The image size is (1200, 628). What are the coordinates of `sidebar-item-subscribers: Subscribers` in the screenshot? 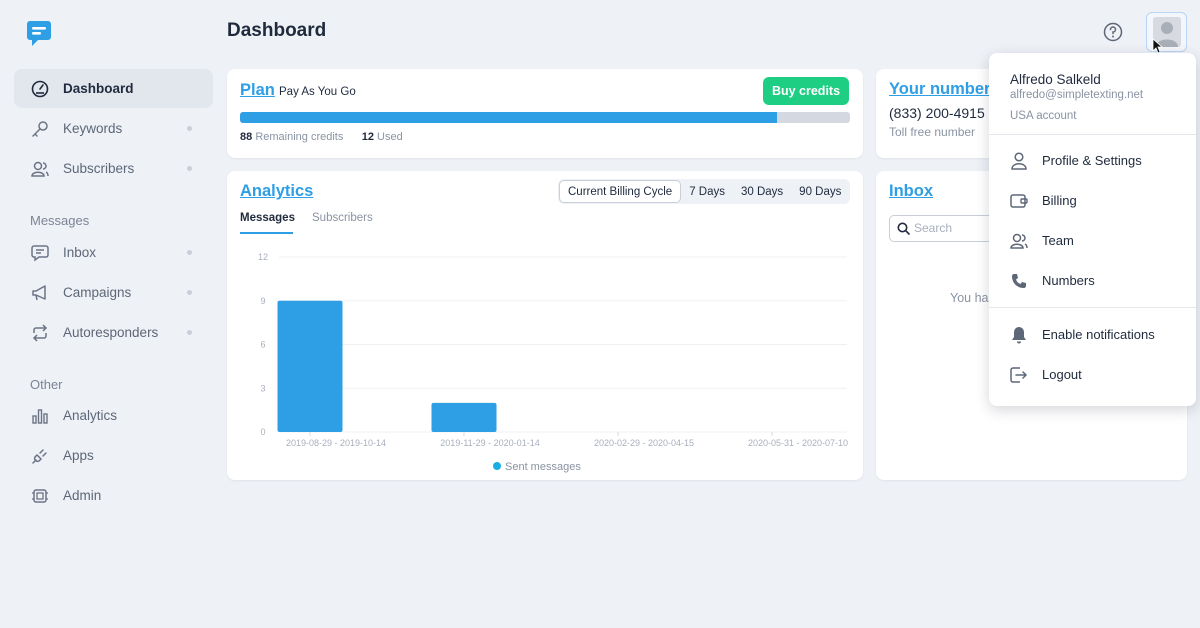 It's located at (113, 168).